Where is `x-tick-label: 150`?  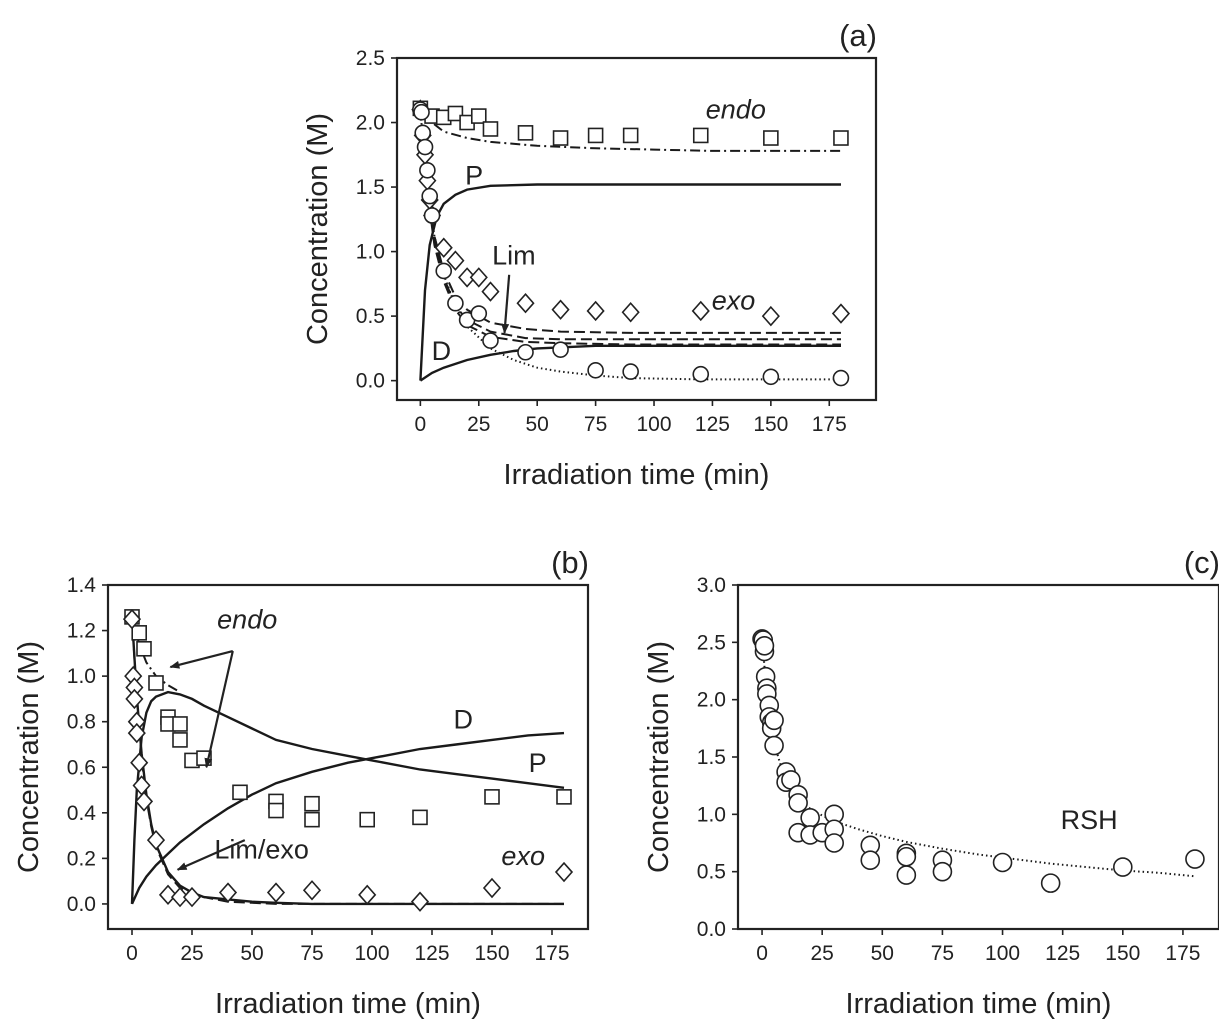 x-tick-label: 150 is located at coordinates (491, 953).